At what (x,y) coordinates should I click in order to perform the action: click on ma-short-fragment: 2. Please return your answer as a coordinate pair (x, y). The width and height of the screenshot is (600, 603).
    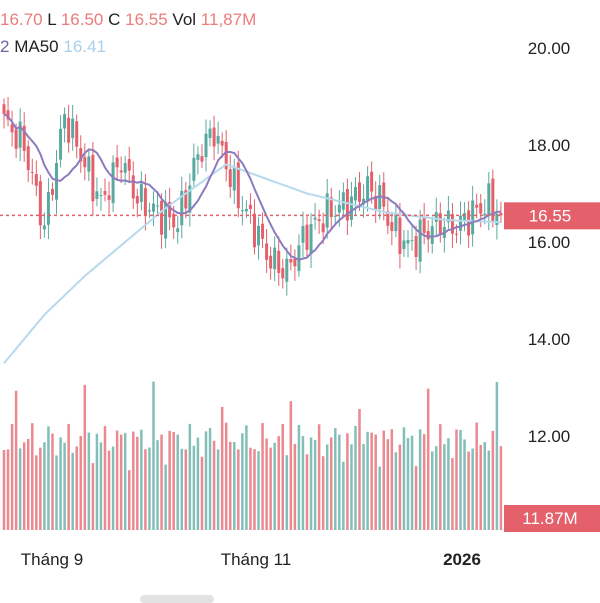
    Looking at the image, I should click on (5, 46).